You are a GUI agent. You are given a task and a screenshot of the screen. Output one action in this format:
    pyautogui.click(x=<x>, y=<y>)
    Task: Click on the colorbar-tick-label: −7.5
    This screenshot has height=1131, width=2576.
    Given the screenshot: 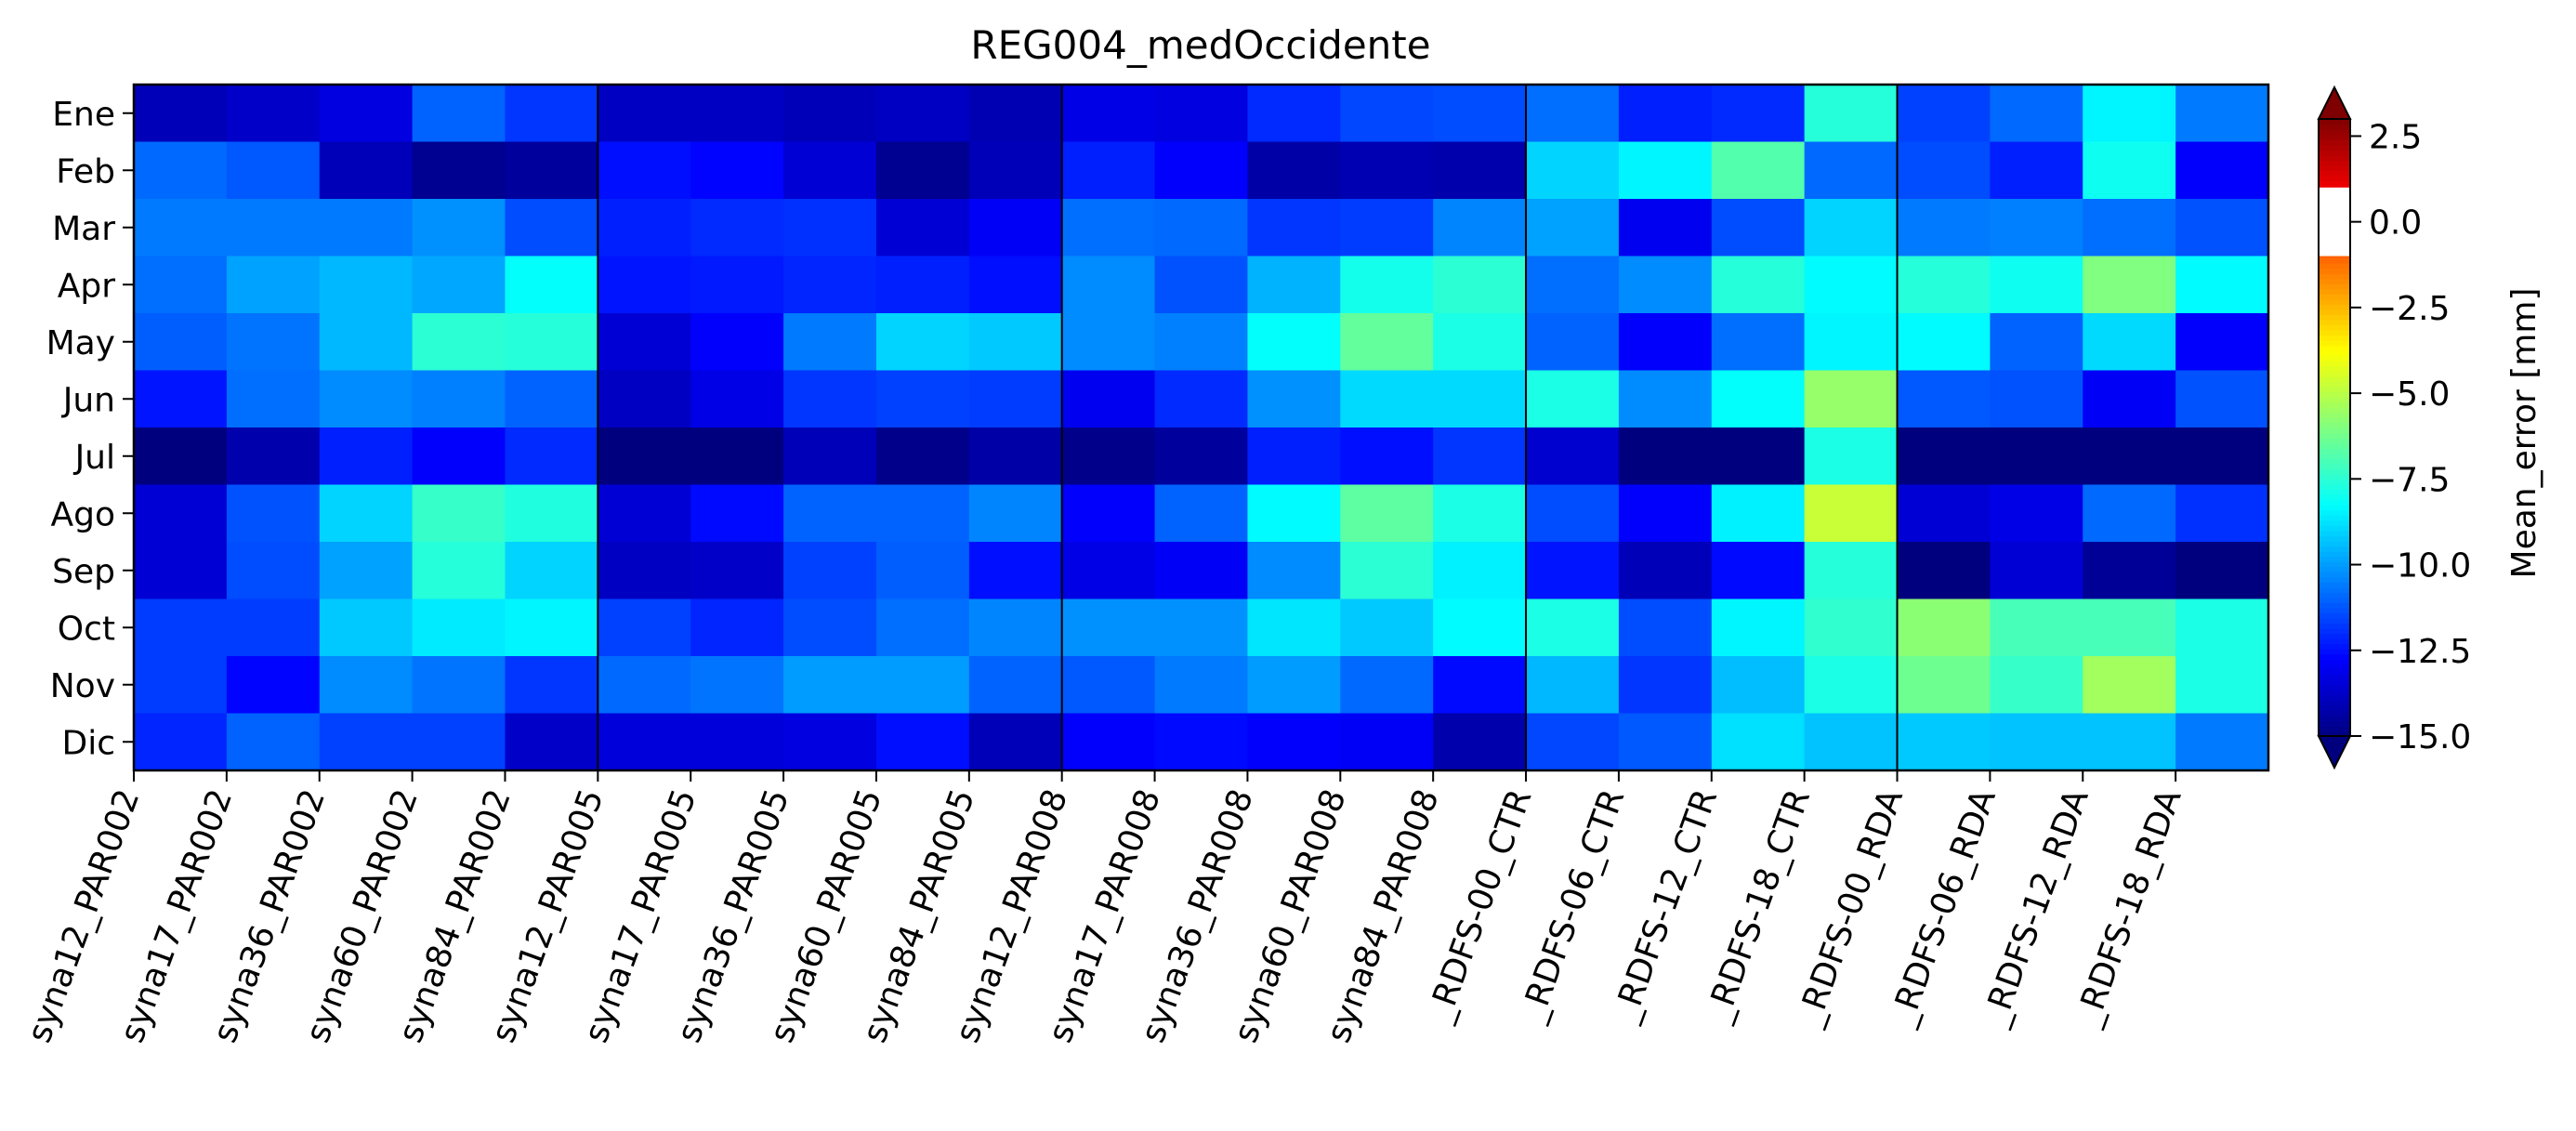 What is the action you would take?
    pyautogui.click(x=2409, y=480)
    